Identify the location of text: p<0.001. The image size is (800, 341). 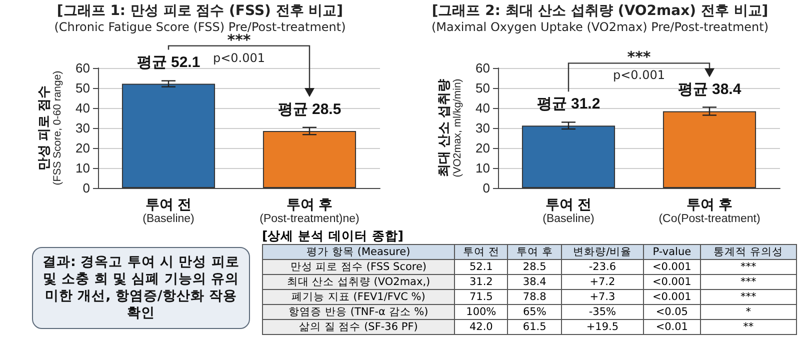
(239, 57).